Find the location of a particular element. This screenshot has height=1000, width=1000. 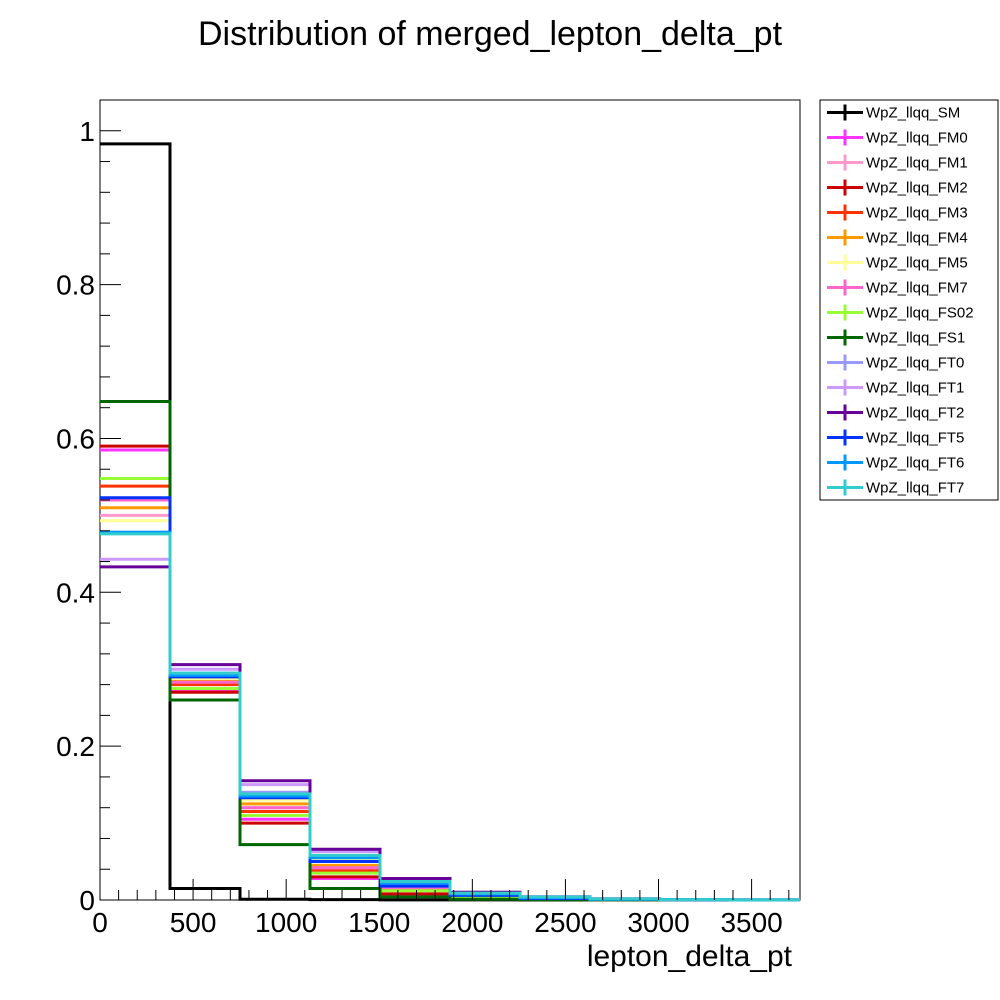

legend-label: WpZ_llqq_FM7 is located at coordinates (917, 288).